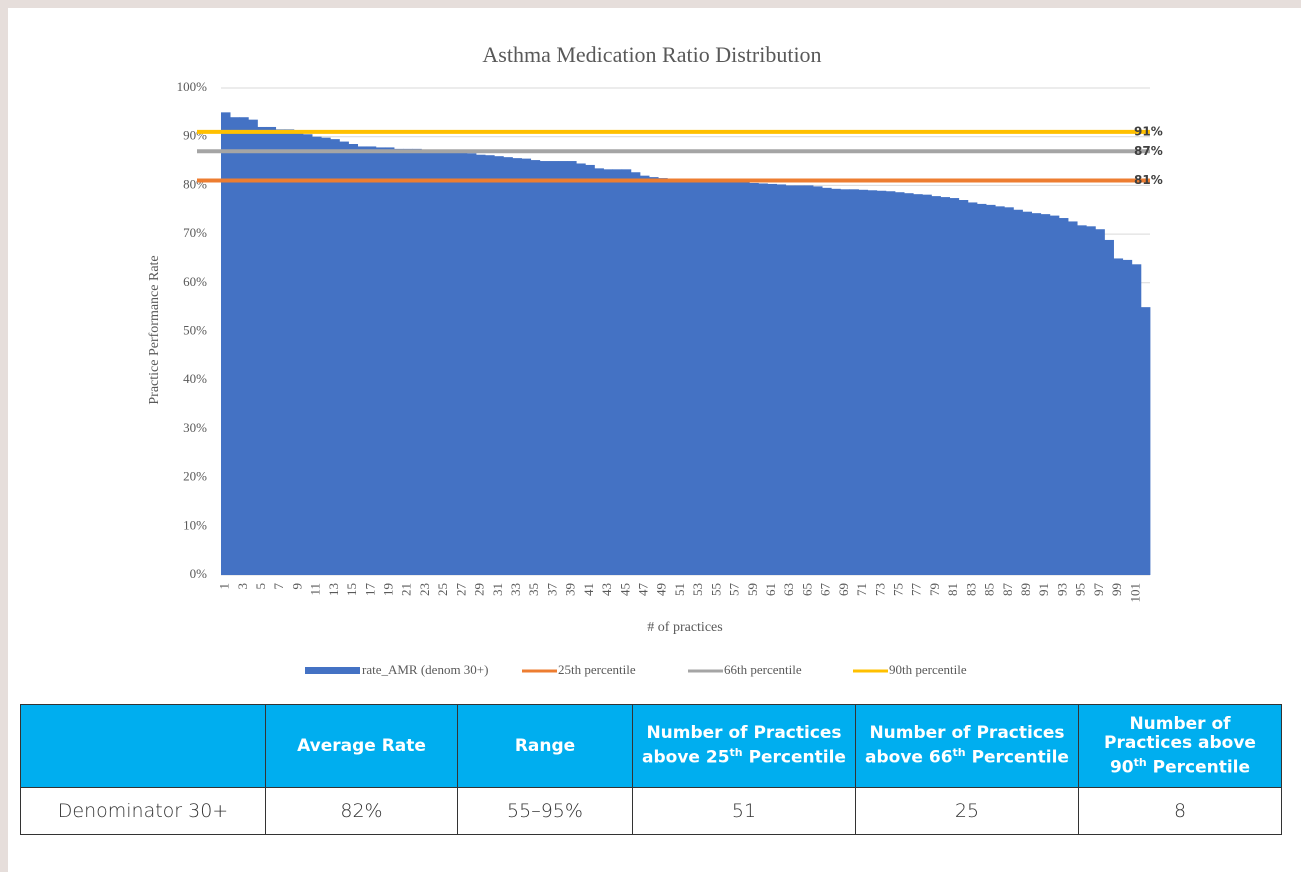 This screenshot has width=1301, height=872. I want to click on header-text: Number of Practices above 66, so click(965, 745).